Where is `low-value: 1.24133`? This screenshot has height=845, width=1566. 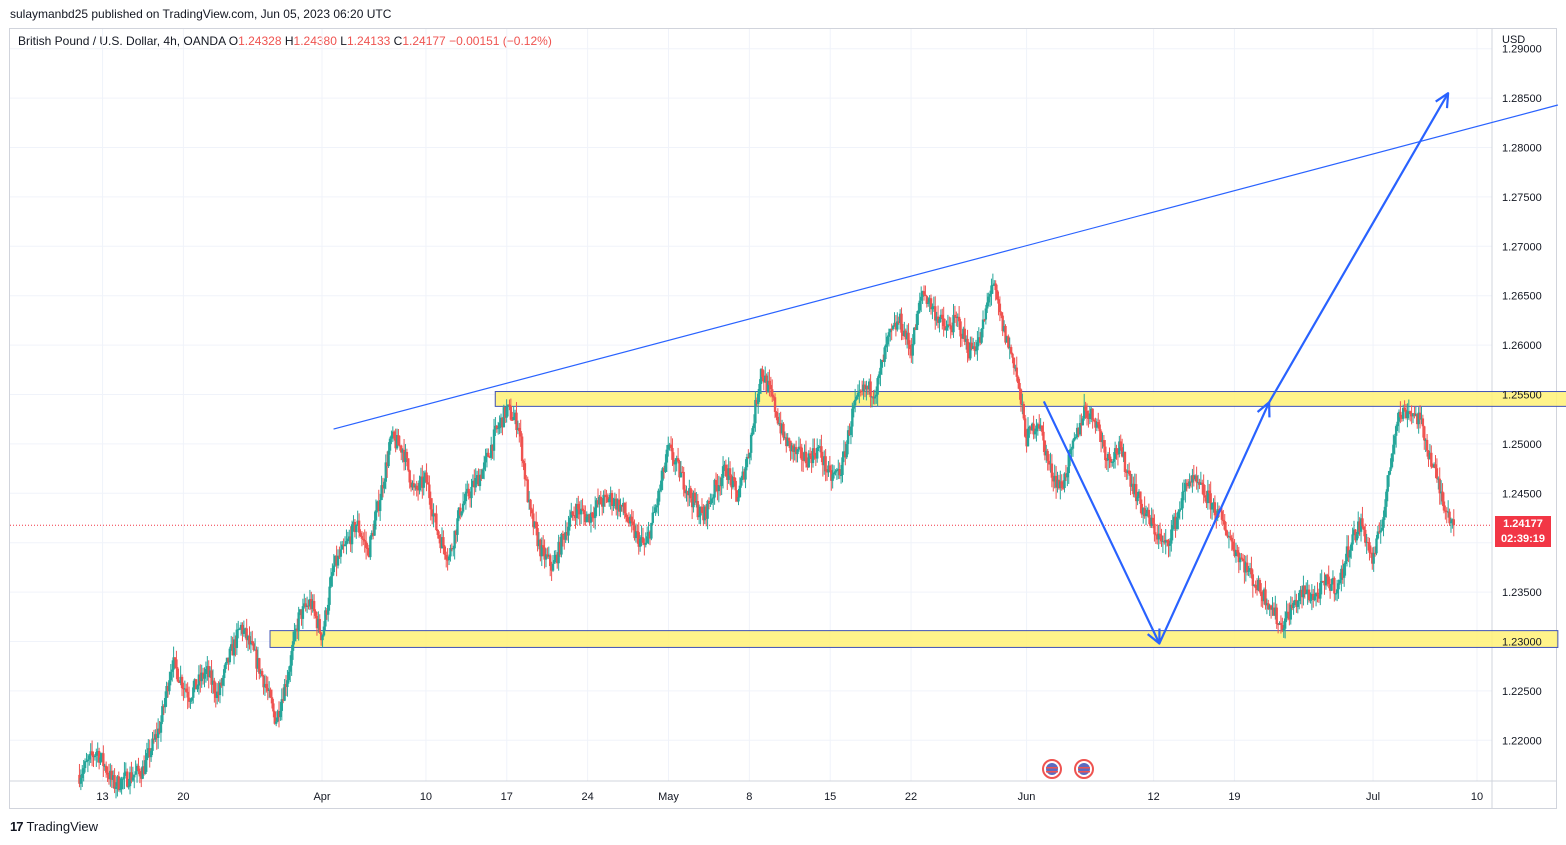
low-value: 1.24133 is located at coordinates (368, 41).